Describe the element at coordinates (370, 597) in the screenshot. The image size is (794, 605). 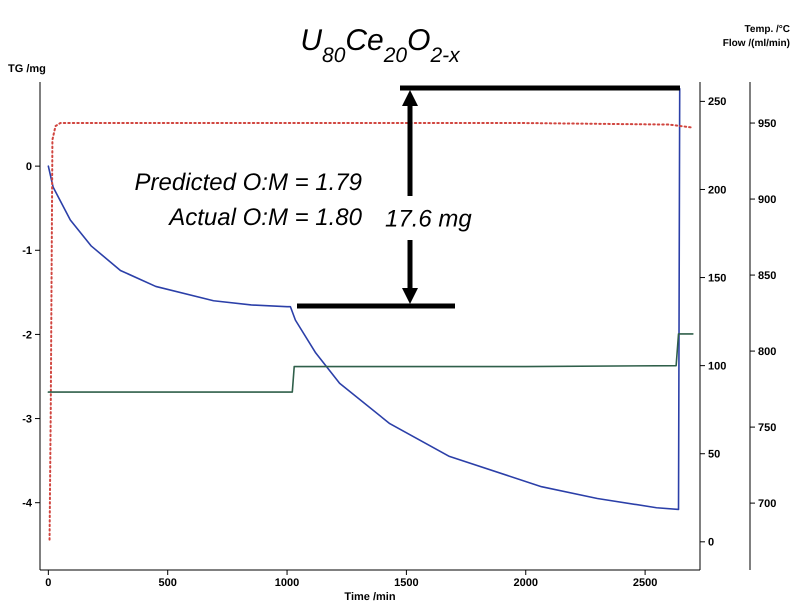
I see `x-axis-title: Time /min` at that location.